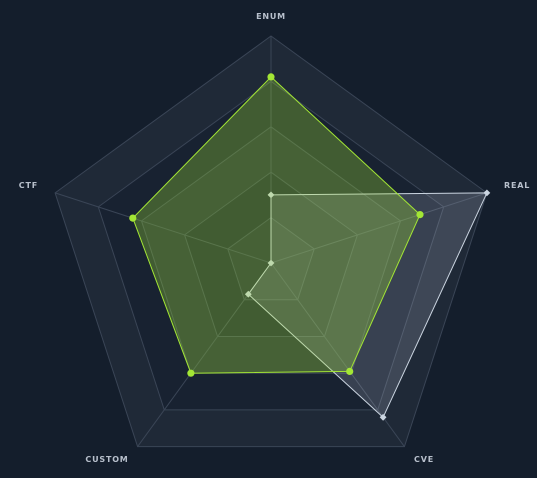 The height and width of the screenshot is (478, 537). Describe the element at coordinates (517, 185) in the screenshot. I see `axis-label-real: REAL` at that location.